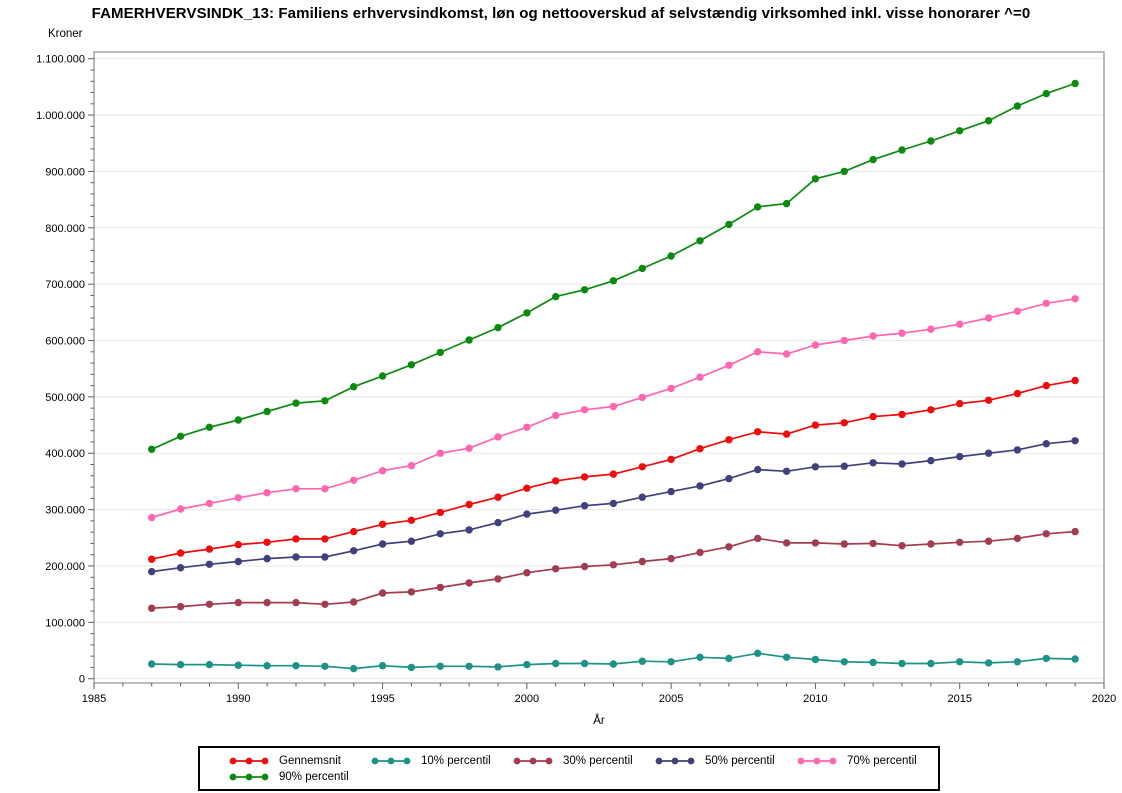 Image resolution: width=1122 pixels, height=793 pixels. Describe the element at coordinates (456, 761) in the screenshot. I see `legend-label: 10% percentil` at that location.